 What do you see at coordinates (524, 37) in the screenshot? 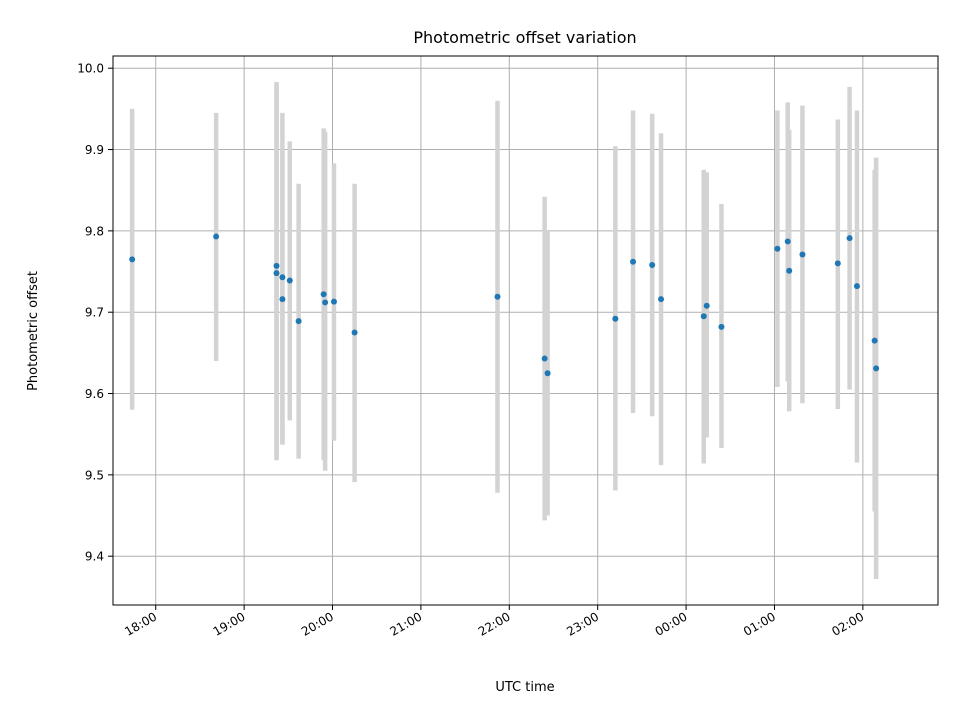
I see `chart-title: Photometric offset variation` at bounding box center [524, 37].